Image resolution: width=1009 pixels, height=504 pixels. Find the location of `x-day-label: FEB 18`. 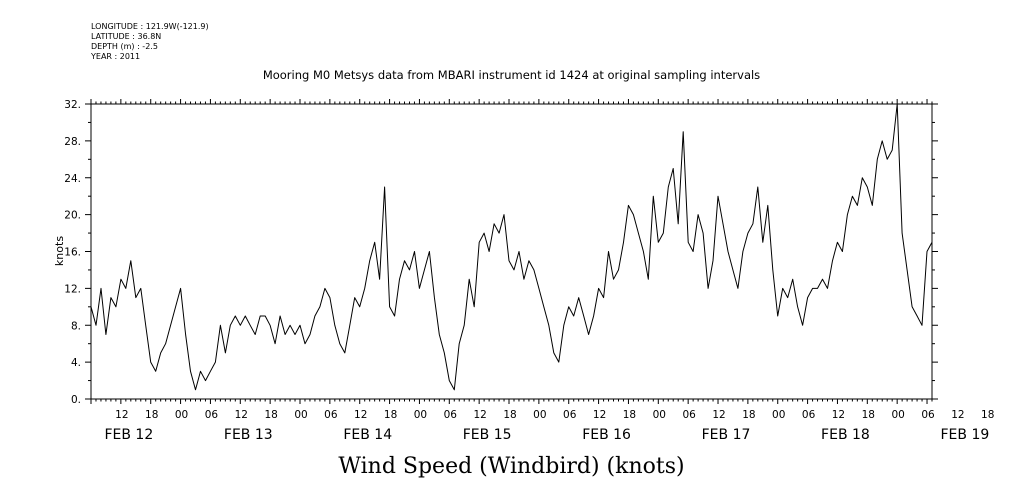

x-day-label: FEB 18 is located at coordinates (845, 435).